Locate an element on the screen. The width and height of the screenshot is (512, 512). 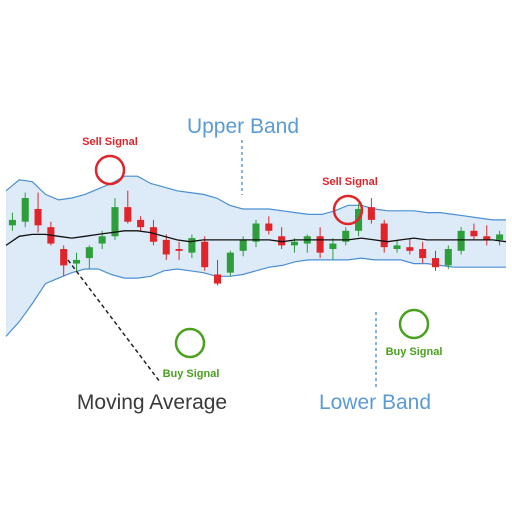
upper-band-label: Upper Band is located at coordinates (243, 126).